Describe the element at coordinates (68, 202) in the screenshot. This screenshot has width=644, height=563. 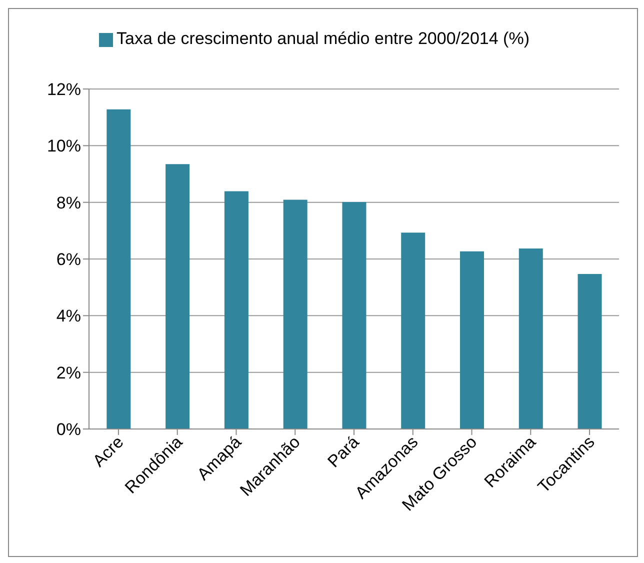
I see `y-tick-label: 8%` at that location.